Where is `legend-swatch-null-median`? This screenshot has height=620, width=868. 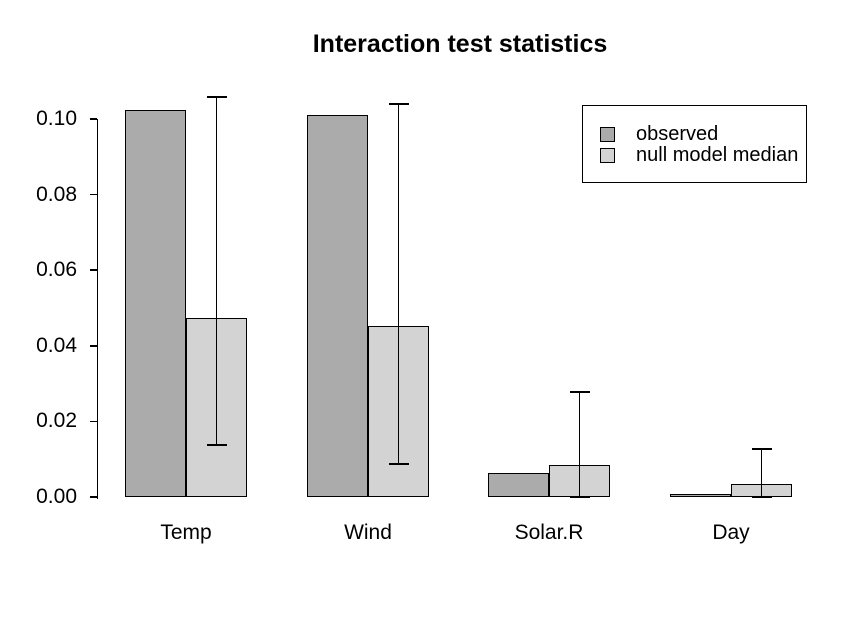 legend-swatch-null-median is located at coordinates (607, 155).